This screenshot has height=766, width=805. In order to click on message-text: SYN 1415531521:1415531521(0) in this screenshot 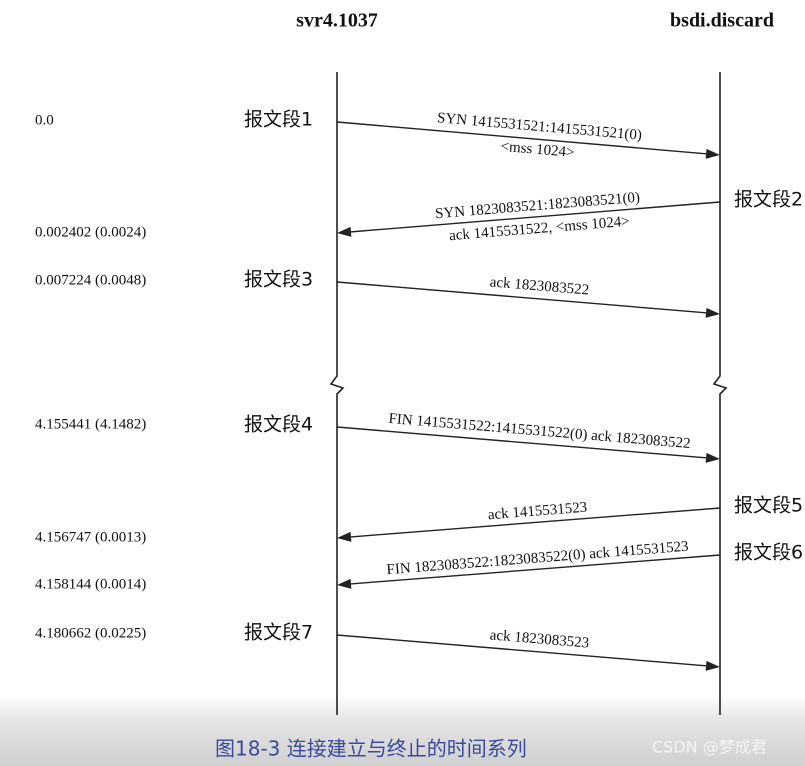, I will do `click(539, 127)`.